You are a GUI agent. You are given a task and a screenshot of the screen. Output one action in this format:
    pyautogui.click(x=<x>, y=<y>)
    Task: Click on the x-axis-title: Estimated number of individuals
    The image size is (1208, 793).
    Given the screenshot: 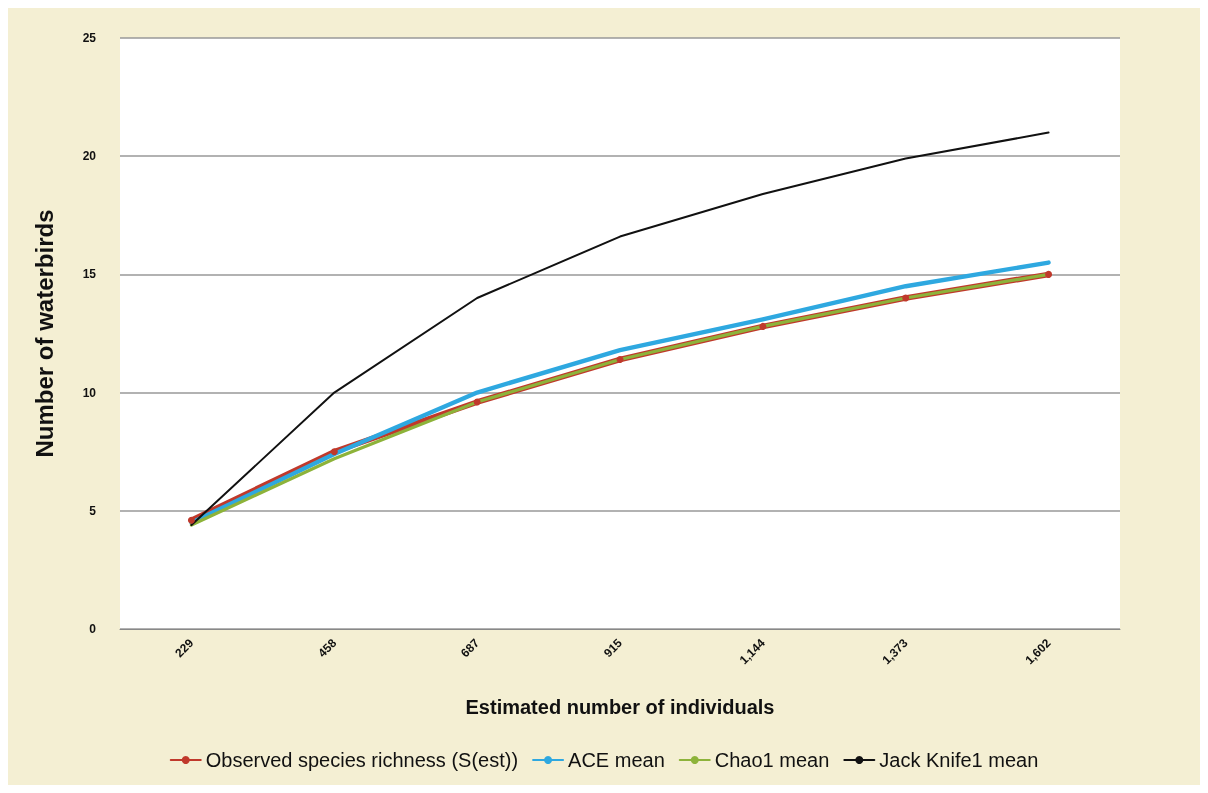 What is the action you would take?
    pyautogui.click(x=620, y=707)
    